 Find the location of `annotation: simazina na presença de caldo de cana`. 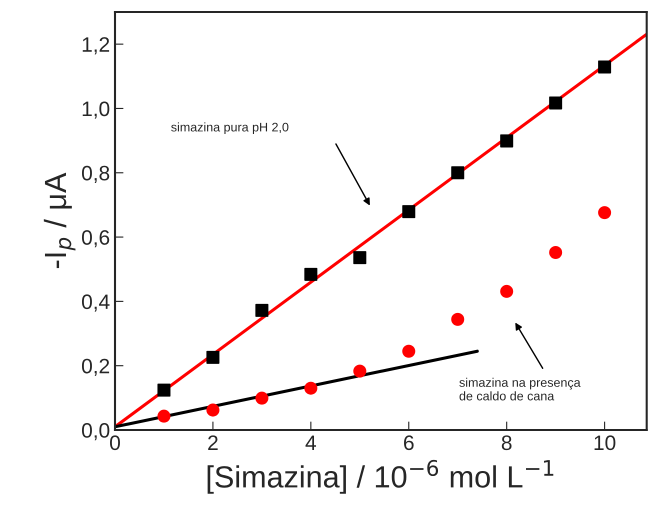

annotation: simazina na presença de caldo de cana is located at coordinates (520, 389).